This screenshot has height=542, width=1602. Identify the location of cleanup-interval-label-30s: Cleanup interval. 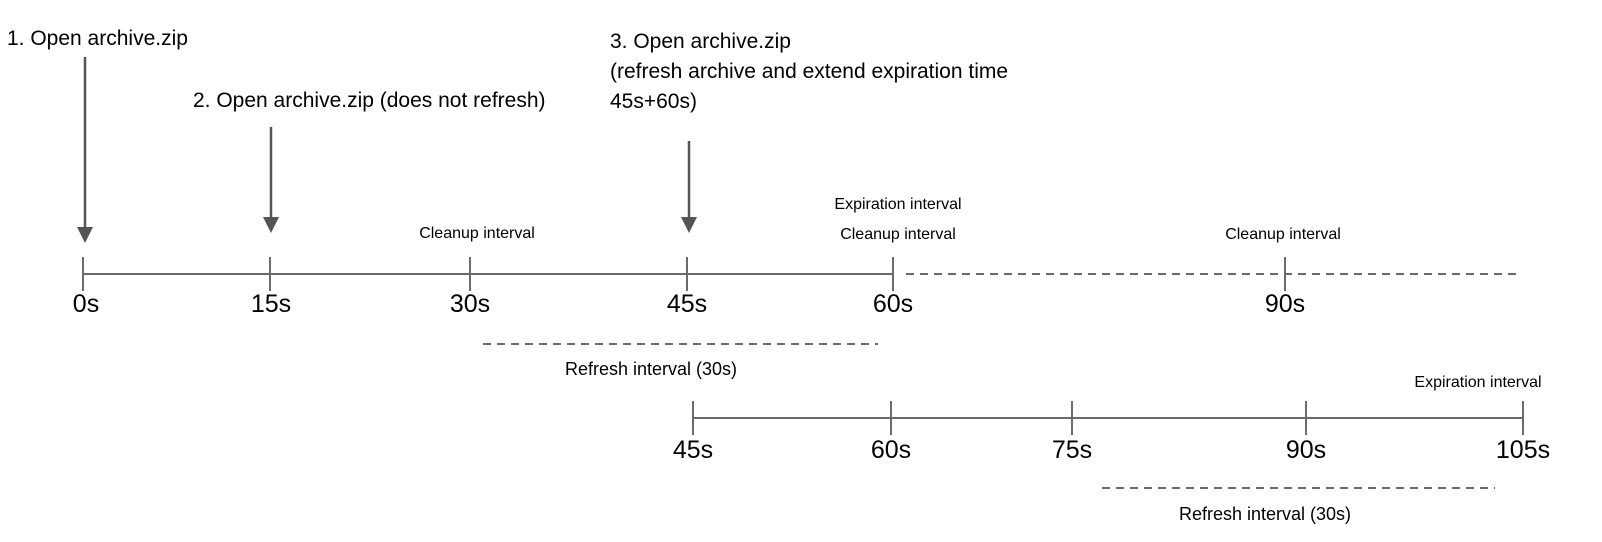
(477, 233).